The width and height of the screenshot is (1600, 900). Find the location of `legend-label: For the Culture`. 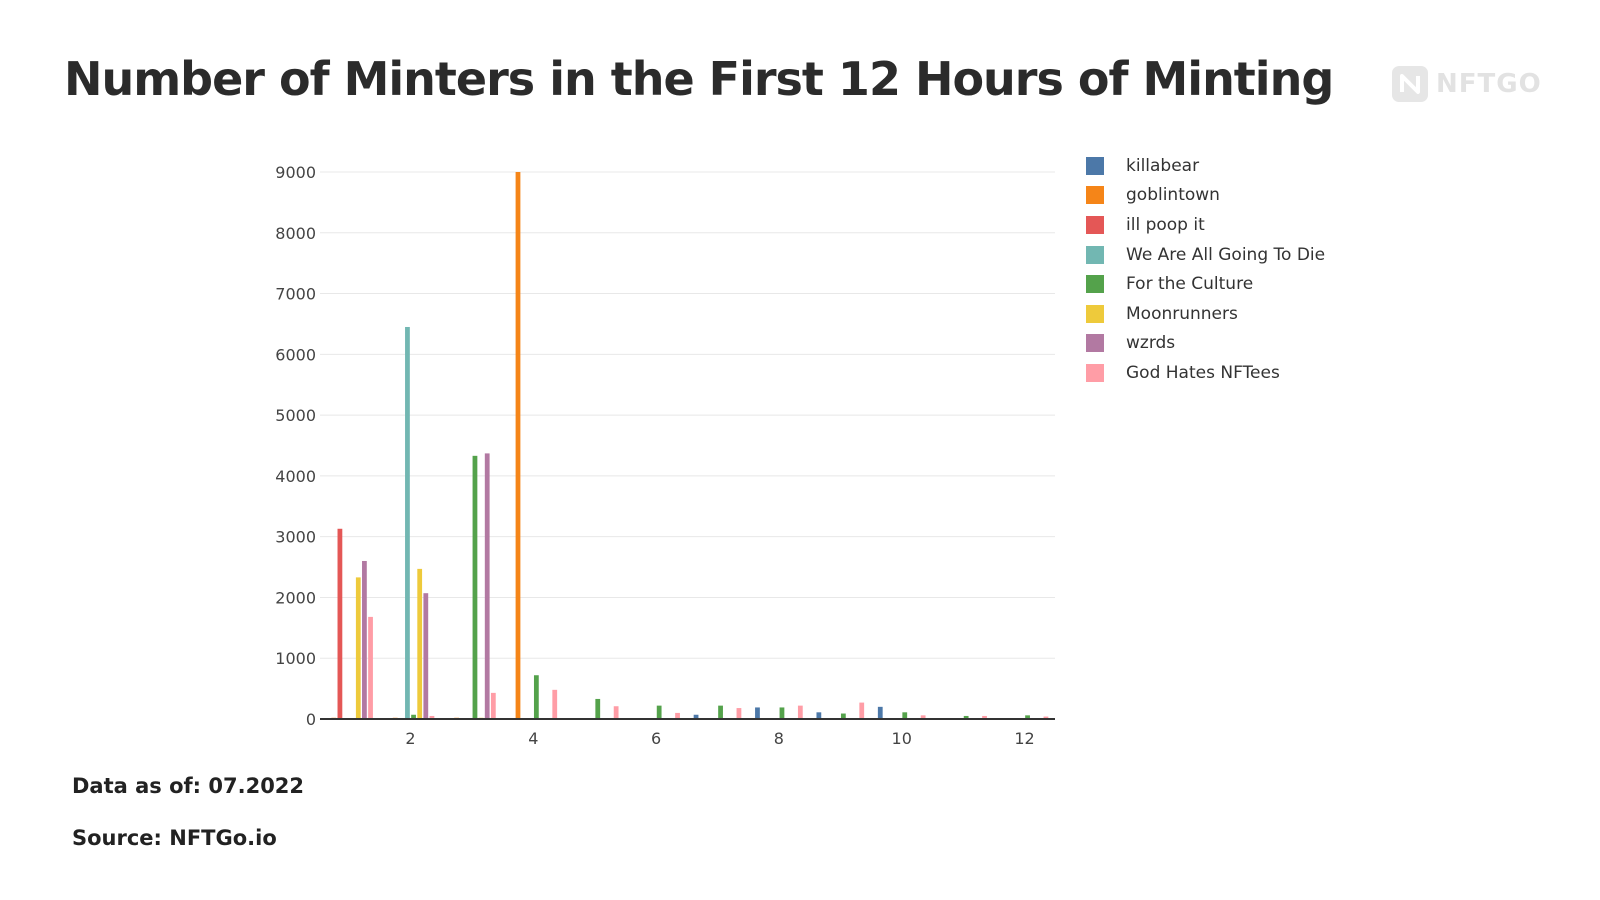

legend-label: For the Culture is located at coordinates (1190, 284).